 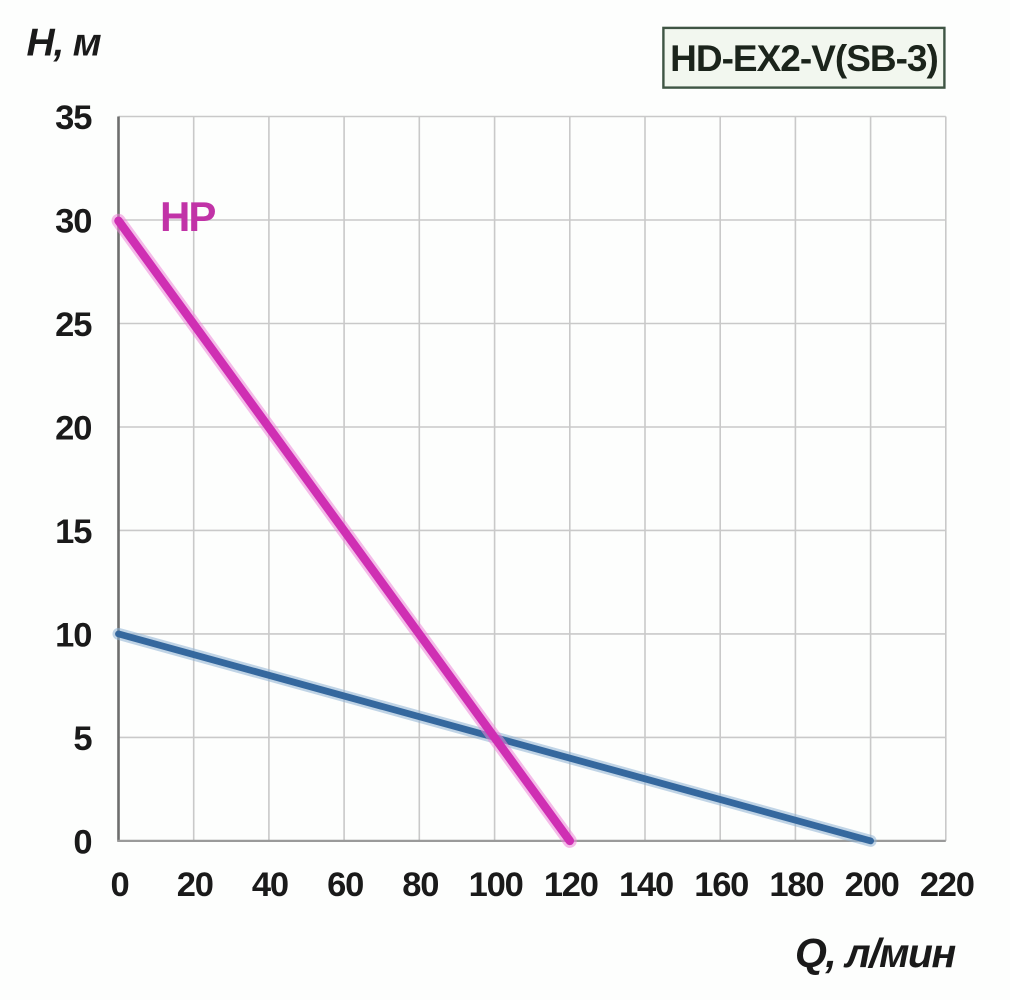 What do you see at coordinates (796, 885) in the screenshot?
I see `svg-text: 180` at bounding box center [796, 885].